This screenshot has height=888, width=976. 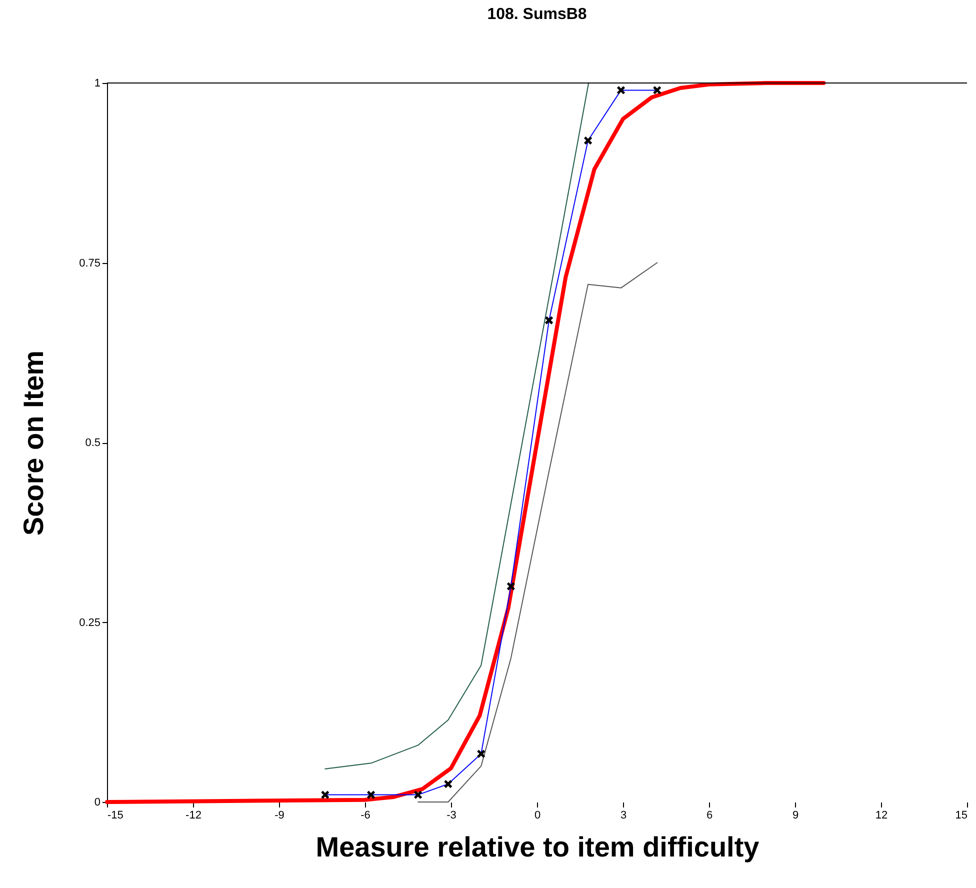 What do you see at coordinates (795, 816) in the screenshot?
I see `x-tick-label: 9` at bounding box center [795, 816].